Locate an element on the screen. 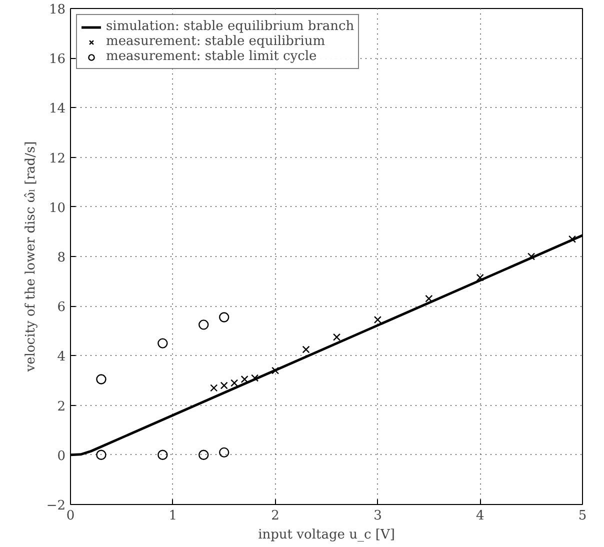 The width and height of the screenshot is (604, 547). y-tick-label: 10 is located at coordinates (57, 208).